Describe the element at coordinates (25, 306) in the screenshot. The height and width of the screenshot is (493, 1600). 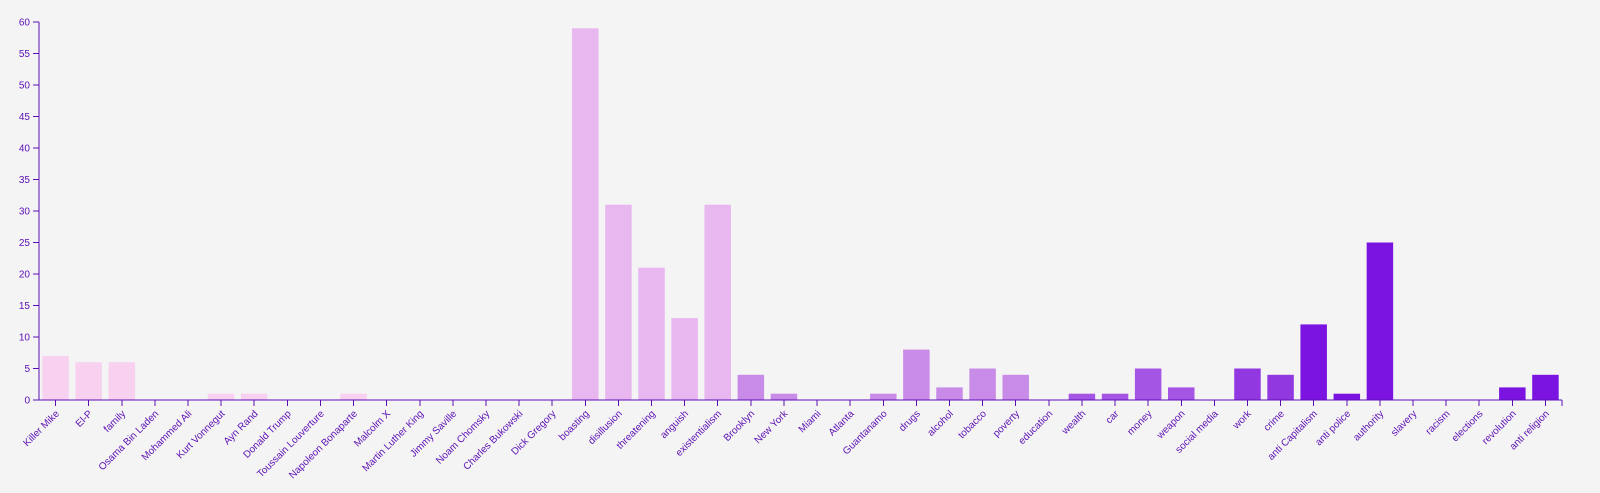
I see `y-tick-label: 15` at that location.